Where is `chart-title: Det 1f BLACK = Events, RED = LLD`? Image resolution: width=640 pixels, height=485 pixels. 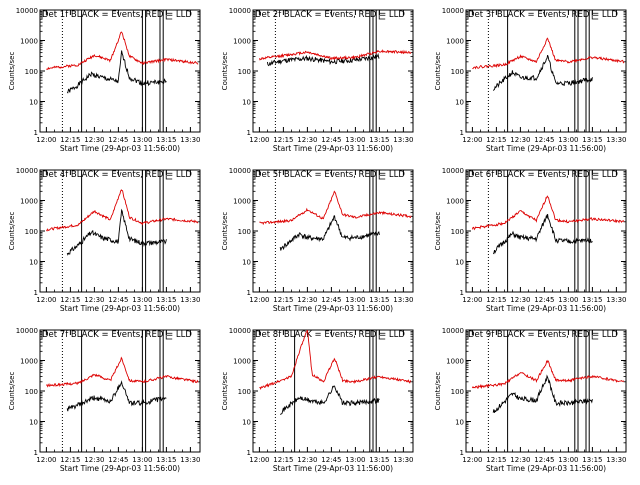 chart-title: Det 1f BLACK = Events, RED = LLD is located at coordinates (117, 15).